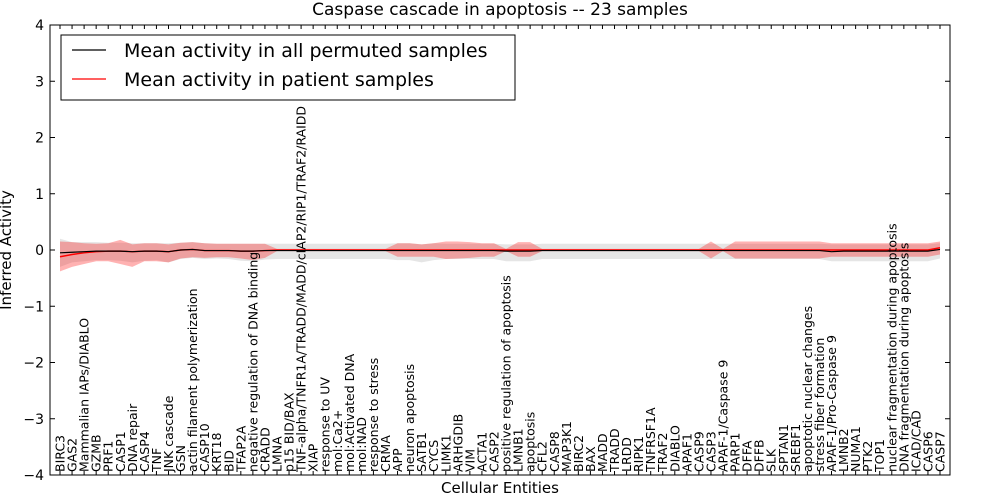 The width and height of the screenshot is (1000, 500). What do you see at coordinates (891, 347) in the screenshot?
I see `x-category-label: nuclear fragmentation during apoptosis` at bounding box center [891, 347].